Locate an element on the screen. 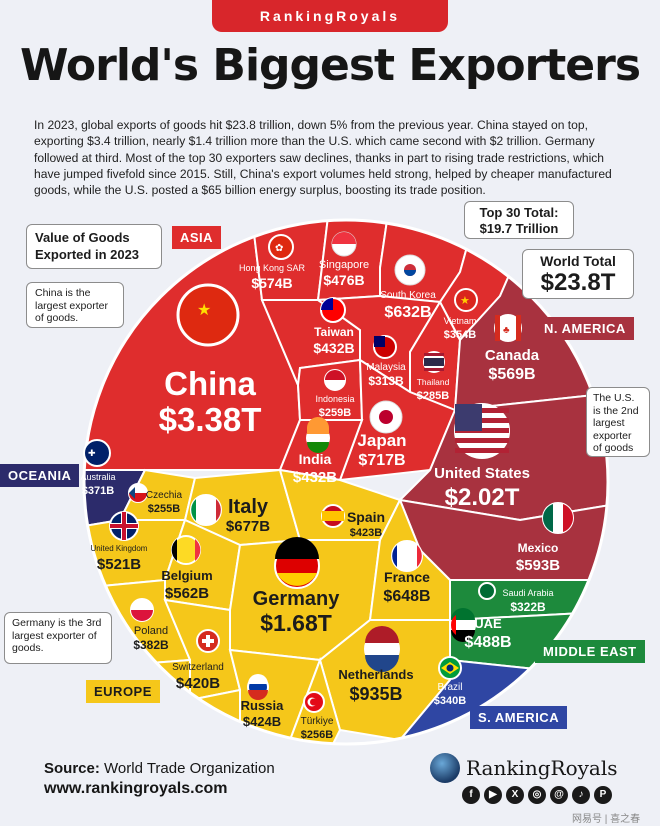 The height and width of the screenshot is (826, 660). pinterest-icon: P is located at coordinates (603, 795).